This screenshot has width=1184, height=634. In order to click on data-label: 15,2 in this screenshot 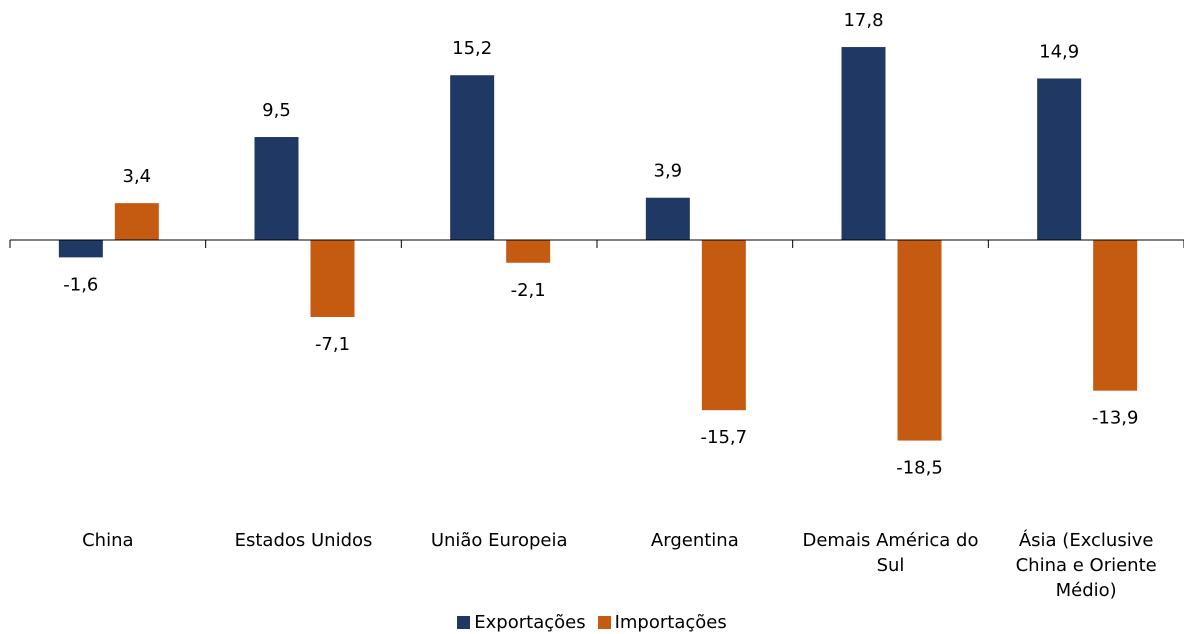, I will do `click(472, 48)`.